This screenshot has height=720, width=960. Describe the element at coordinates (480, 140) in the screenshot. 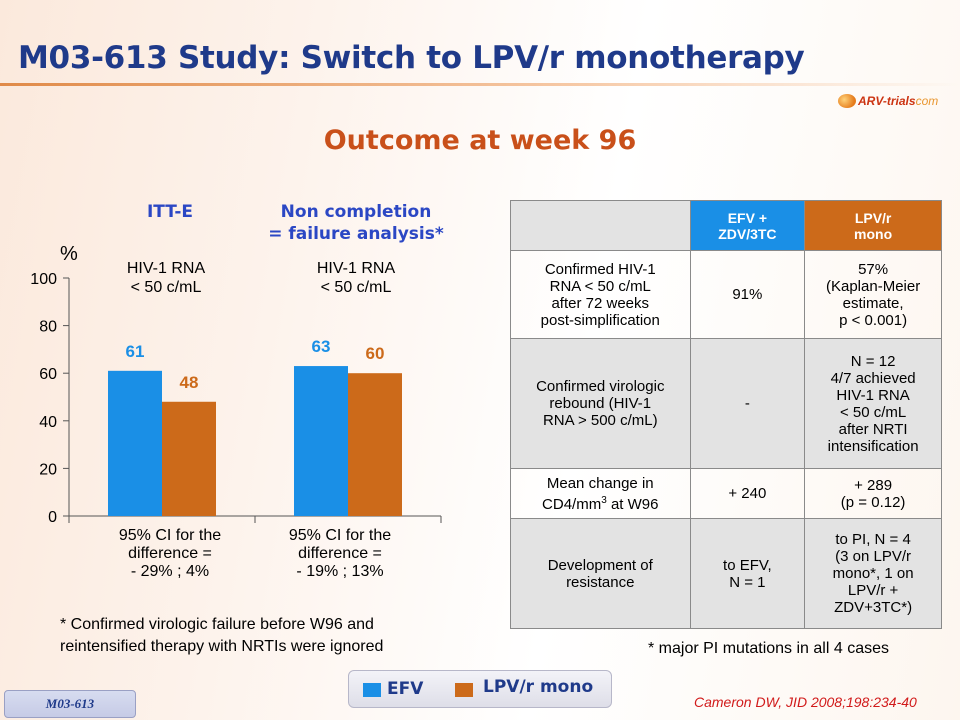

I see `slide-subtitle: Outcome at week 96` at that location.